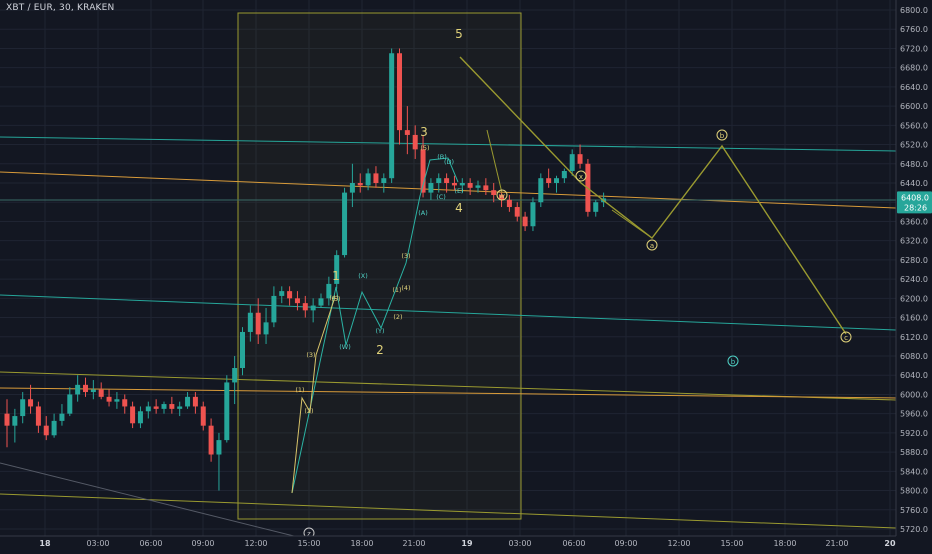 The width and height of the screenshot is (932, 554). What do you see at coordinates (915, 207) in the screenshot?
I see `bar-countdown: 28:26` at bounding box center [915, 207].